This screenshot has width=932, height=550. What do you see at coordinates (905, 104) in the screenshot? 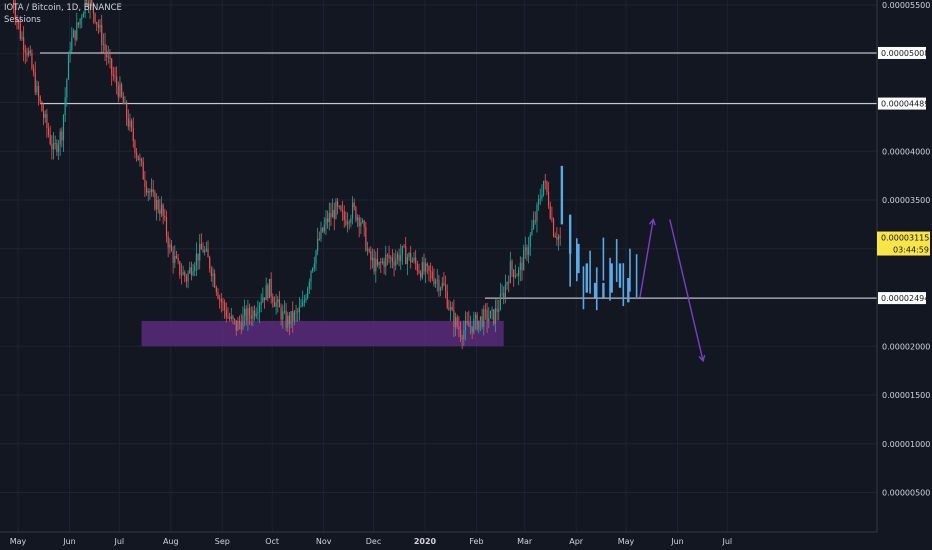
I see `price-axis-label: 0.00004489` at bounding box center [905, 104].